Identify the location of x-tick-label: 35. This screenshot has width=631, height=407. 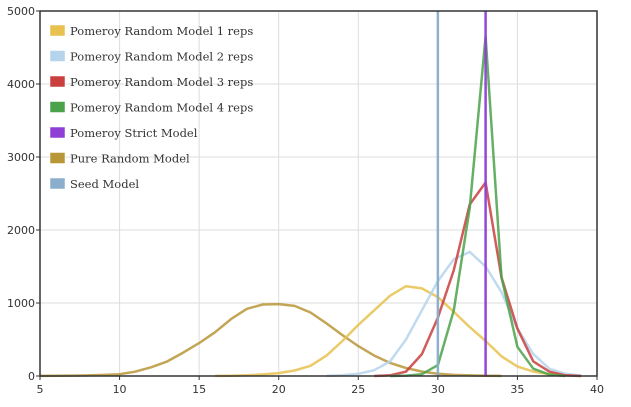
(517, 389).